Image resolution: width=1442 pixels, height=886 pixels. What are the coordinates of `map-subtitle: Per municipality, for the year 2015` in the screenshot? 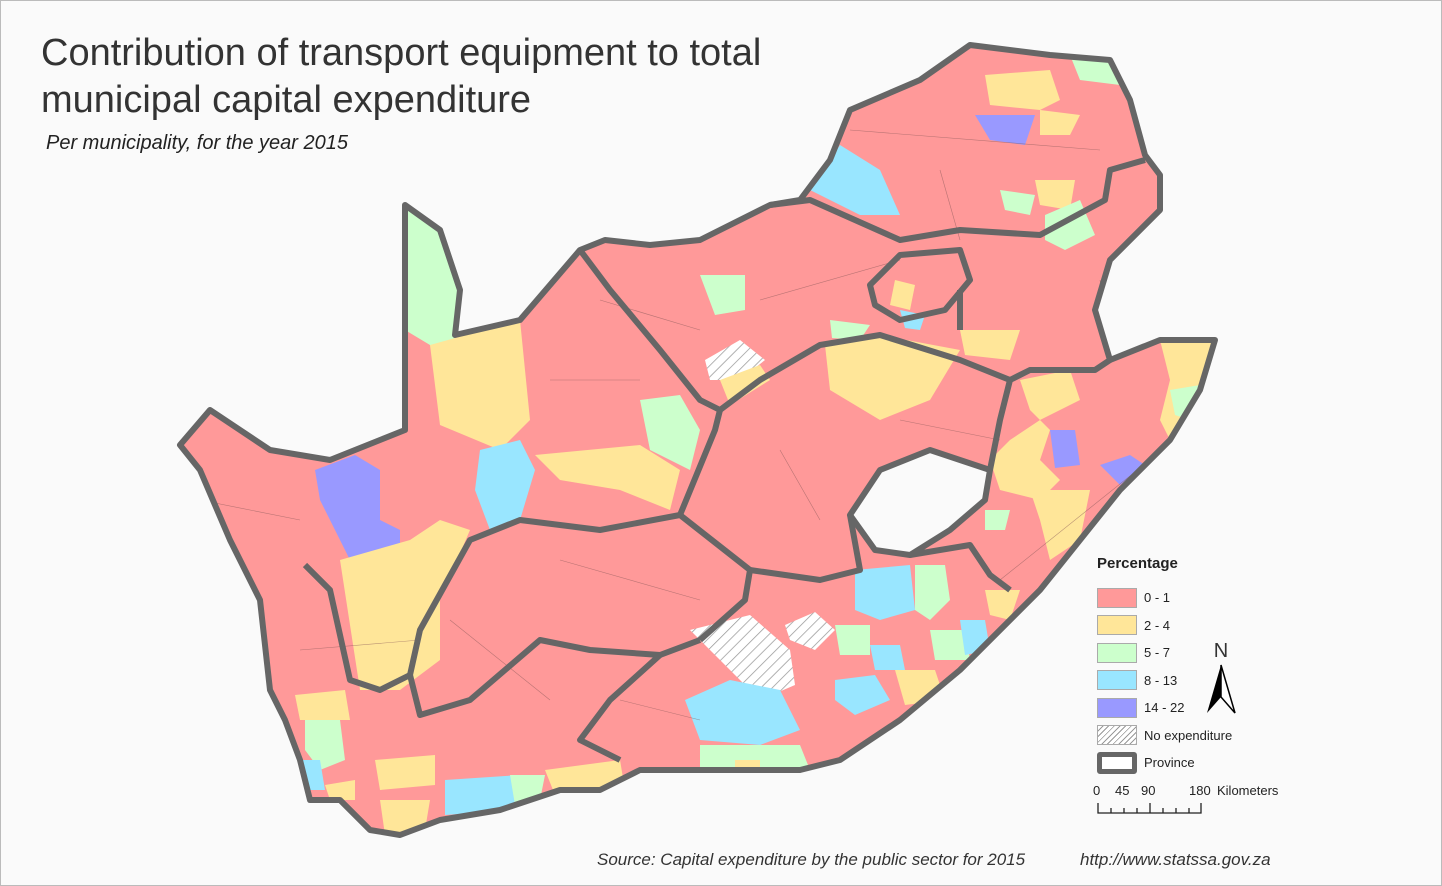 It's located at (197, 143).